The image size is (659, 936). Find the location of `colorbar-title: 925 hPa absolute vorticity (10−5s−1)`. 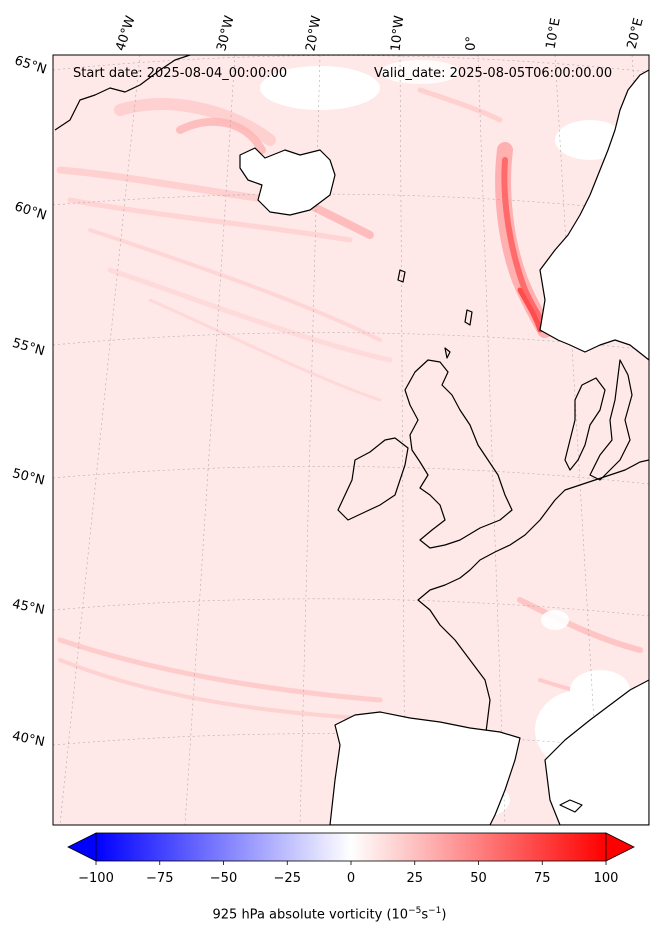

colorbar-title: 925 hPa absolute vorticity (10−5s−1) is located at coordinates (329, 914).